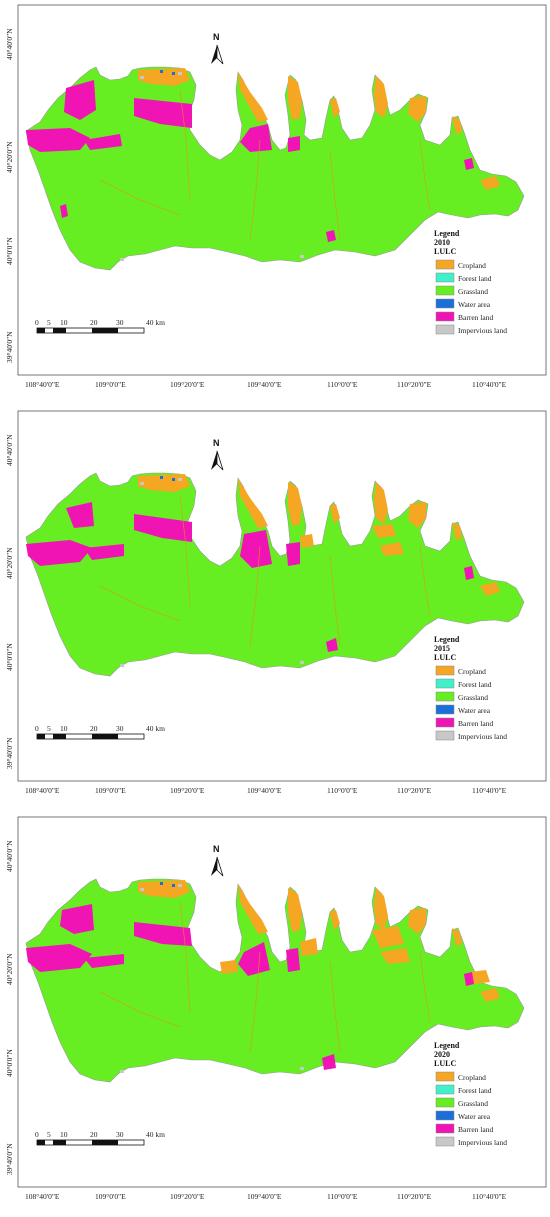 The height and width of the screenshot is (1217, 550). I want to click on scale-tick-label: 30, so click(120, 322).